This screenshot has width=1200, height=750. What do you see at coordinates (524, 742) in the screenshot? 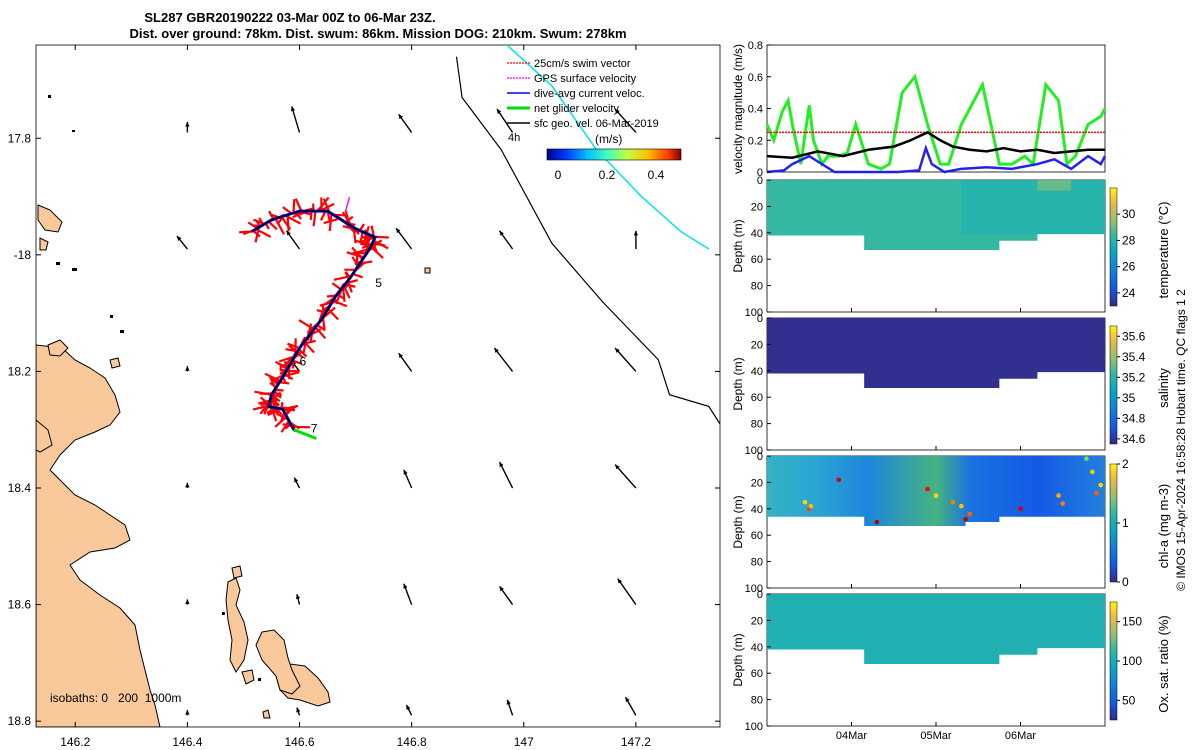
I see `map-xtick-label: 147` at bounding box center [524, 742].